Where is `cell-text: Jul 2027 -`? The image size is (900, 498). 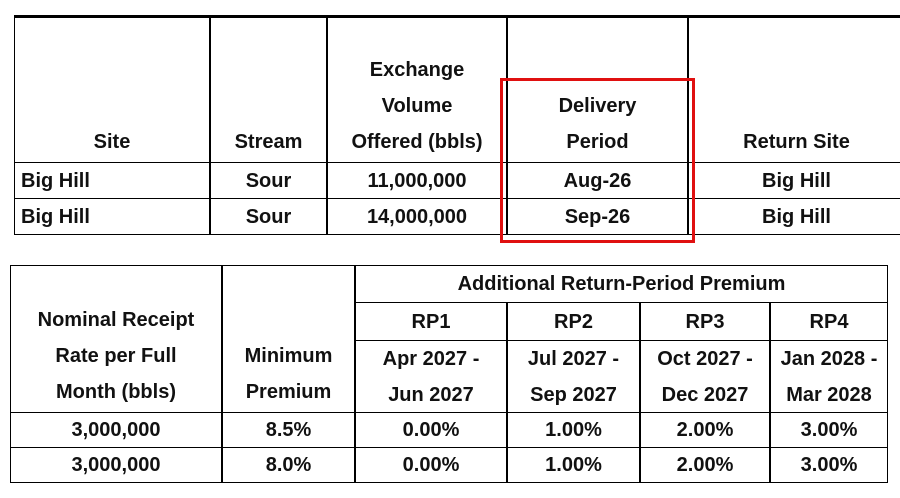
cell-text: Jul 2027 - is located at coordinates (573, 358).